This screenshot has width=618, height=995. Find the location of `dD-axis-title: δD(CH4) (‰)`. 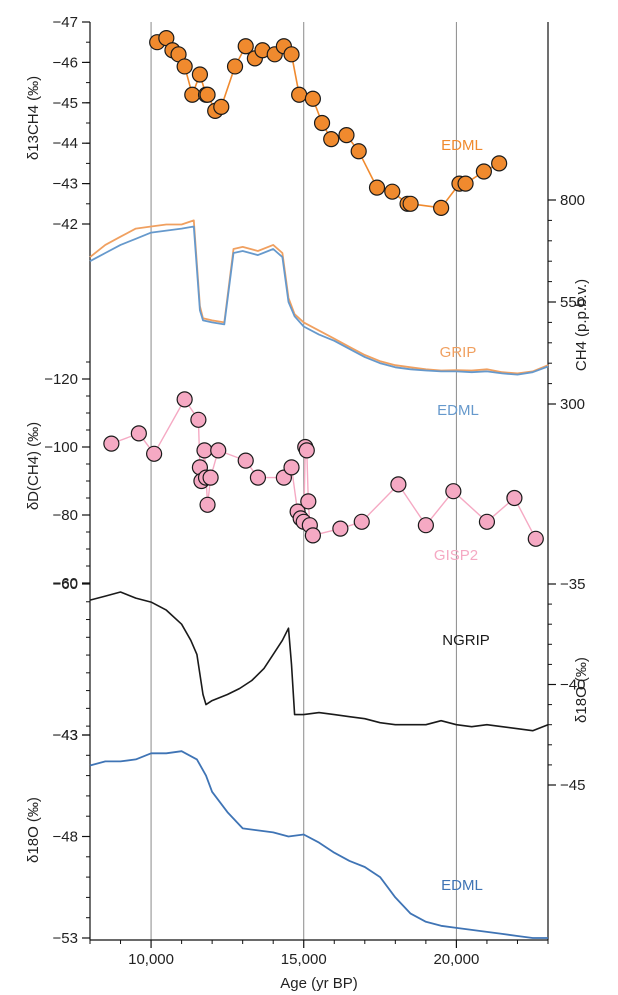

dD-axis-title: δD(CH4) (‰) is located at coordinates (33, 466).